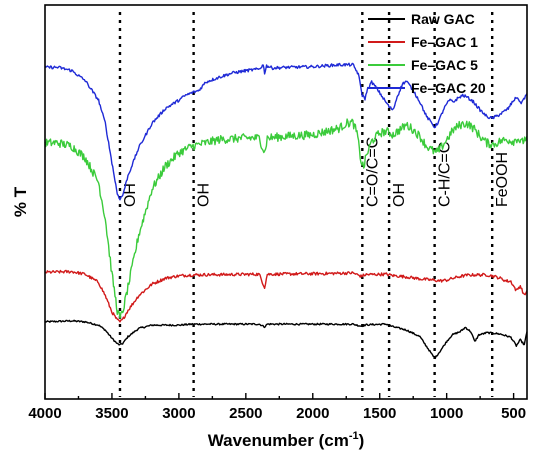 The height and width of the screenshot is (473, 550). What do you see at coordinates (20, 201) in the screenshot?
I see `y-axis-title: % T` at bounding box center [20, 201].